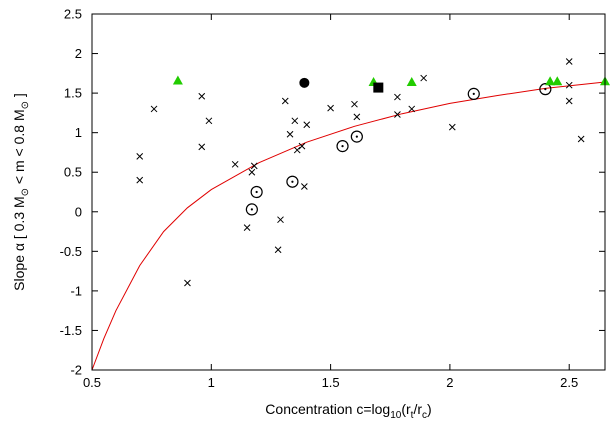  I want to click on y-tick-label: 0, so click(78, 211).